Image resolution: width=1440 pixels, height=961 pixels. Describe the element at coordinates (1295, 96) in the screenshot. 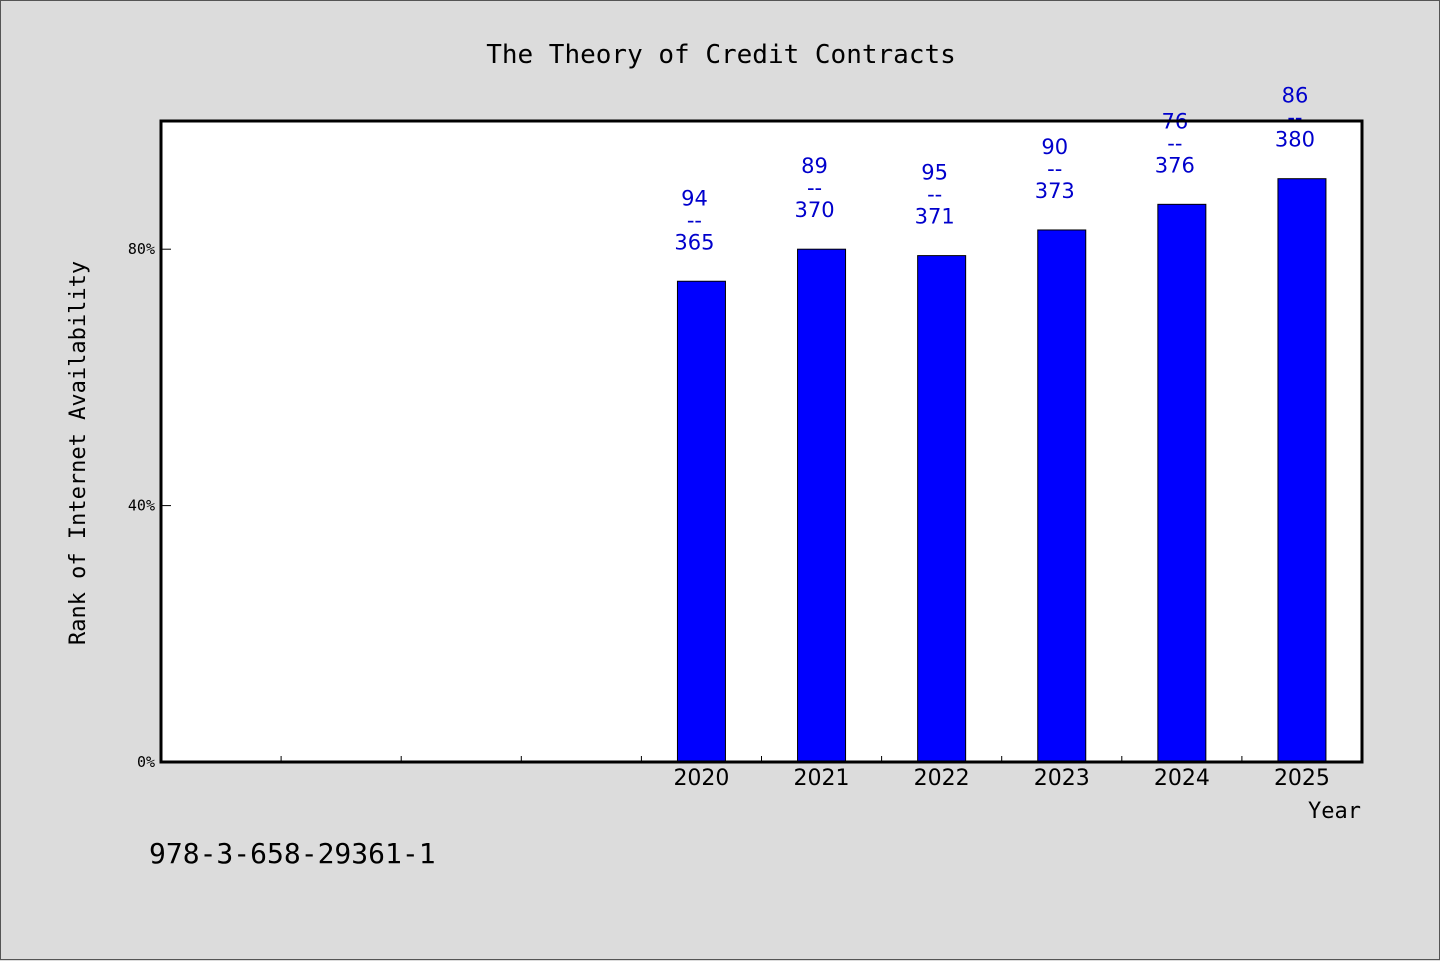

I see `data-label-2025-0: 86` at that location.